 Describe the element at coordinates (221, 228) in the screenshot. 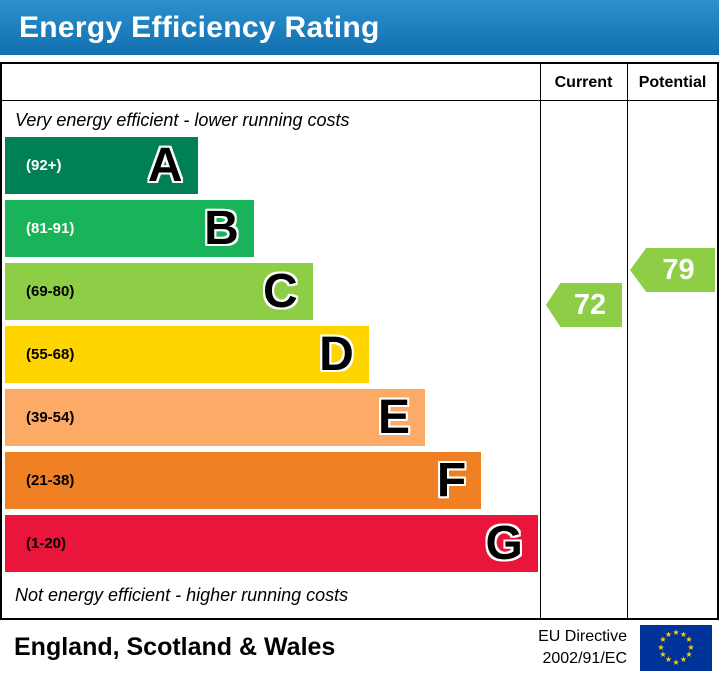

I see `band-letter: B` at that location.